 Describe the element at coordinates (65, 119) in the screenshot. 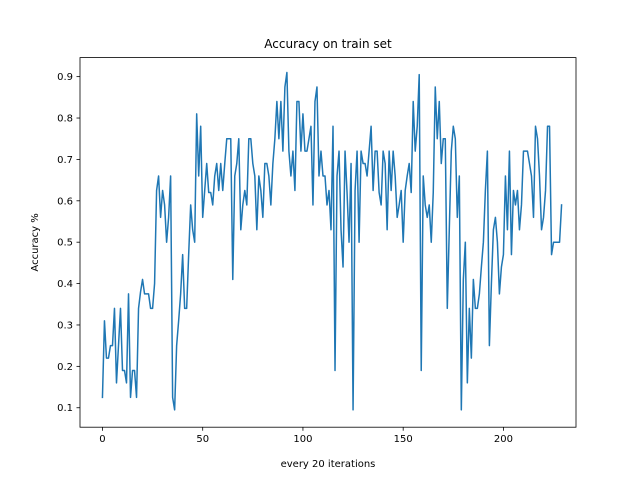

I see `y-tick-label: 0.8` at that location.